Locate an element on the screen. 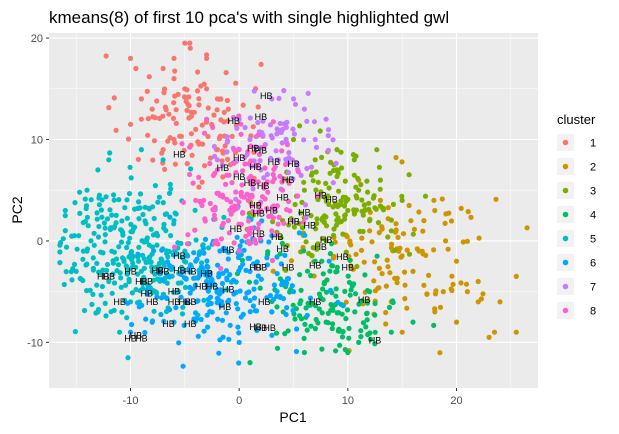  y-tick-label: 10 is located at coordinates (37, 141).